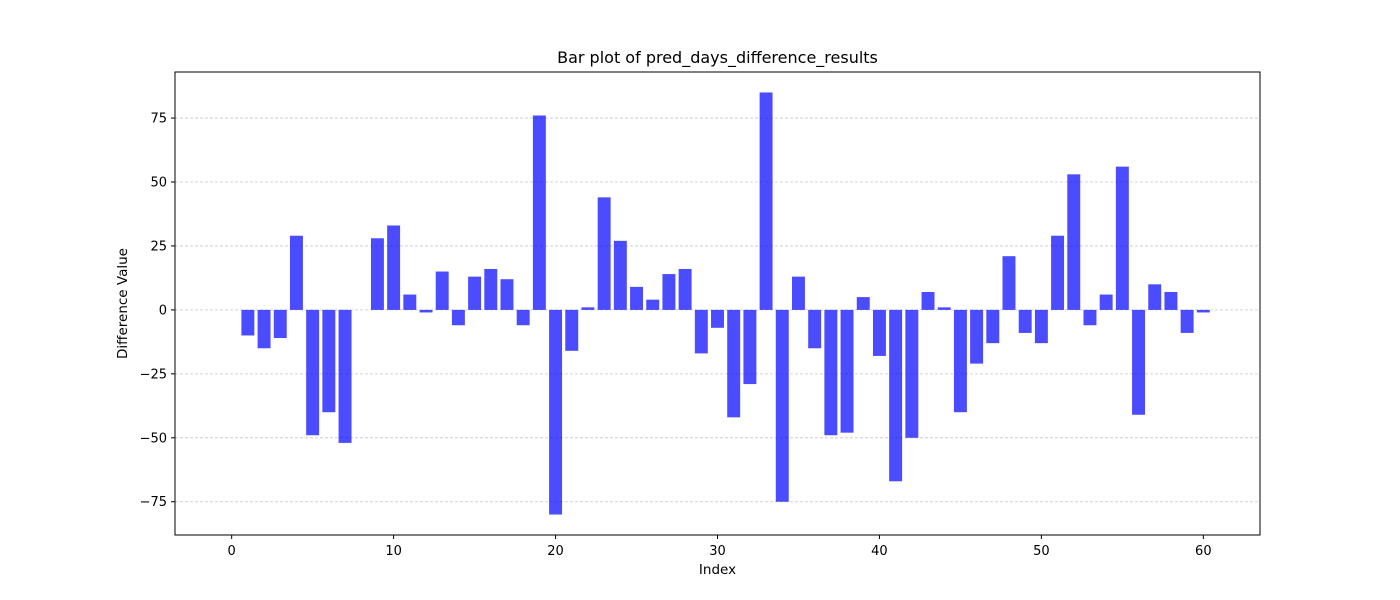  What do you see at coordinates (153, 502) in the screenshot?
I see `y-tick-label: −75` at bounding box center [153, 502].